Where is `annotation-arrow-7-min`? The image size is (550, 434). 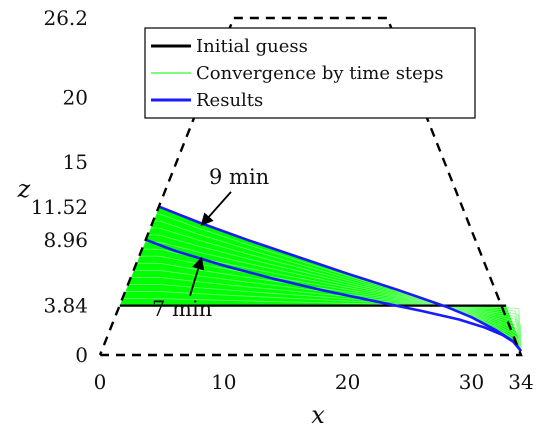 annotation-arrow-7-min is located at coordinates (197, 276).